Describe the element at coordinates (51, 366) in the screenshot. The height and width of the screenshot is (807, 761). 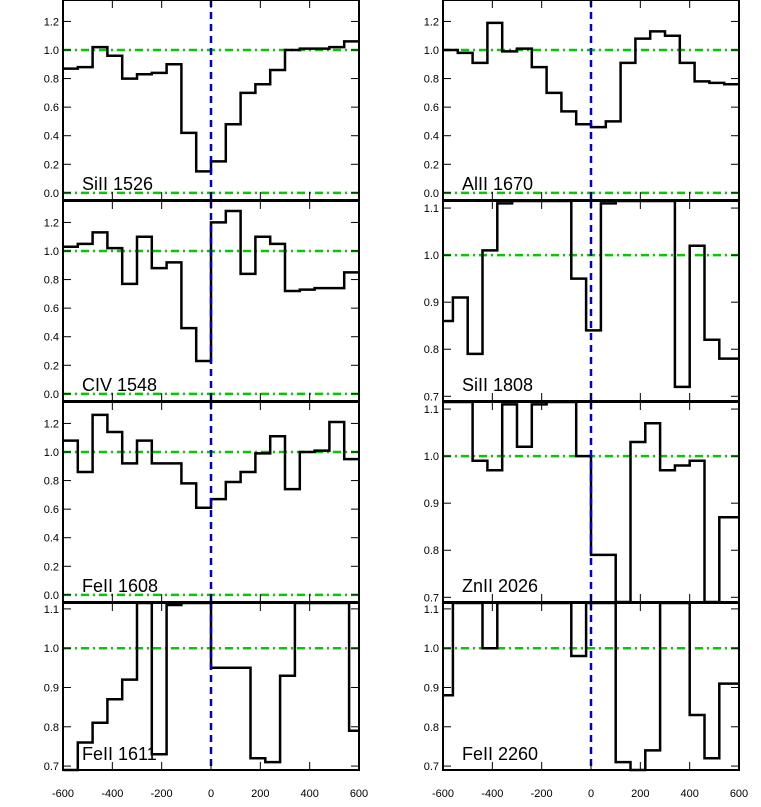
I see `y-tick-label-civ-1548: 0.2` at that location.